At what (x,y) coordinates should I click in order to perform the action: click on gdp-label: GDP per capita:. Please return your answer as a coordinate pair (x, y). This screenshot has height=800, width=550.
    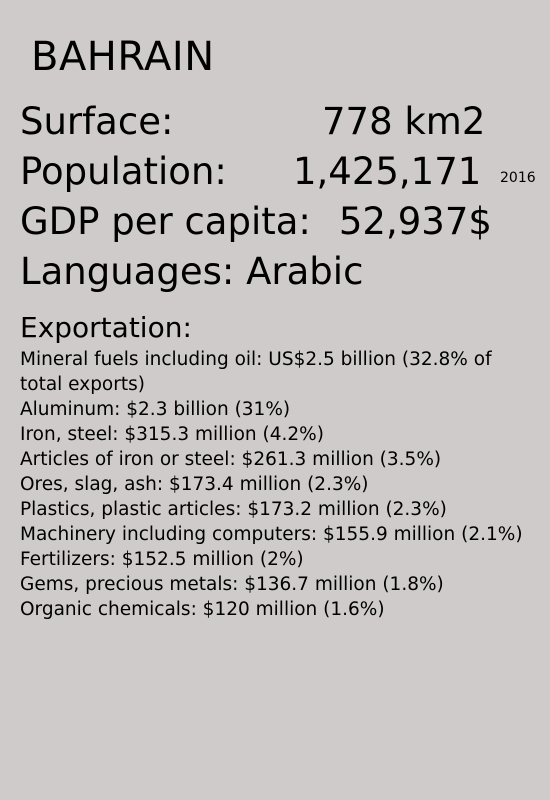
    Looking at the image, I should click on (165, 221).